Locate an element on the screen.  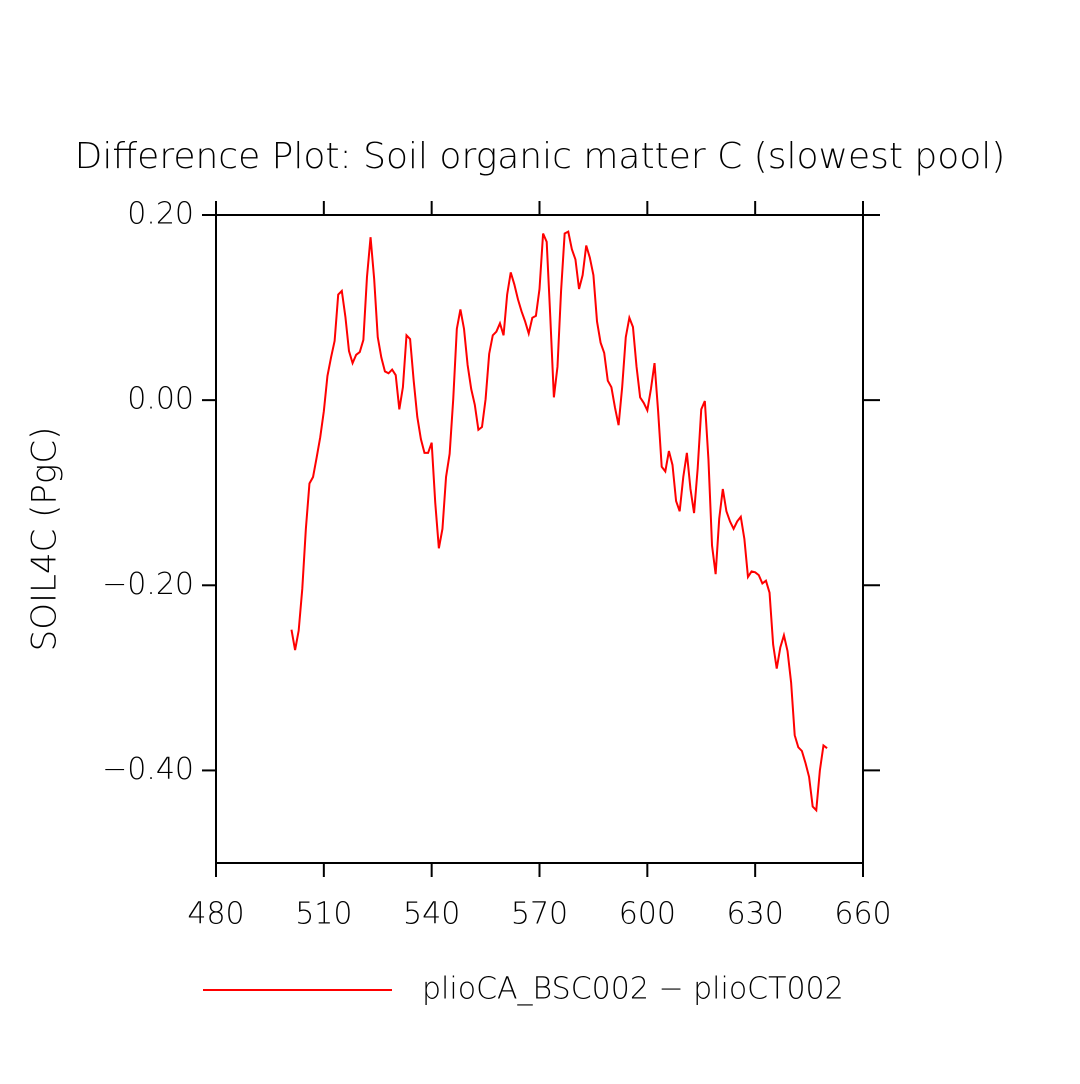
x-tick-label: 570 is located at coordinates (539, 914).